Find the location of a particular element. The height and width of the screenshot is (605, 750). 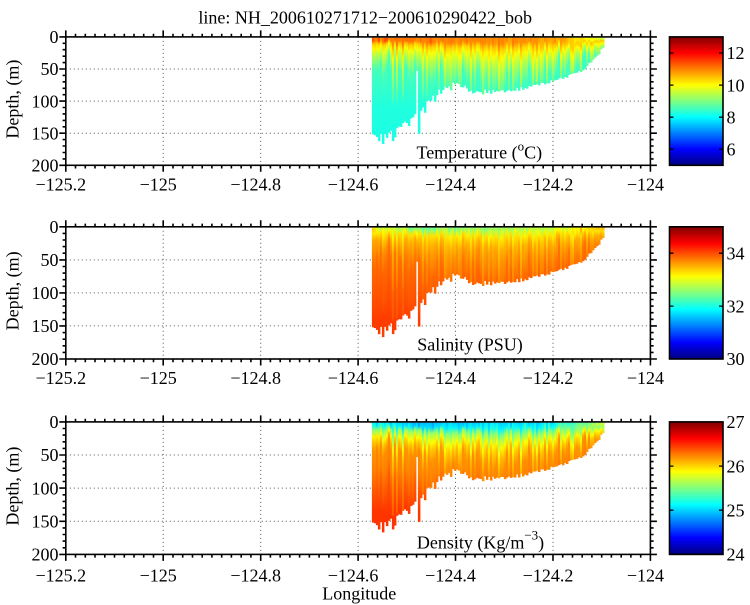

svg-text: 30 is located at coordinates (736, 359).